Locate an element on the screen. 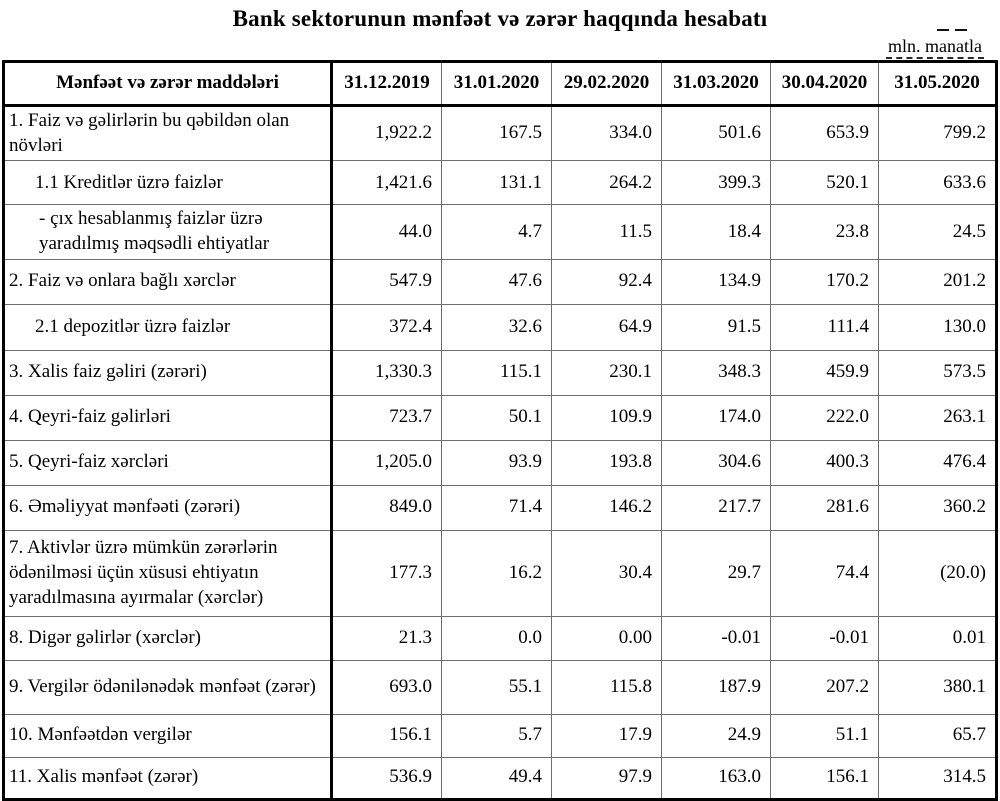  unit-note-row: mln. manatla is located at coordinates (500, 44).